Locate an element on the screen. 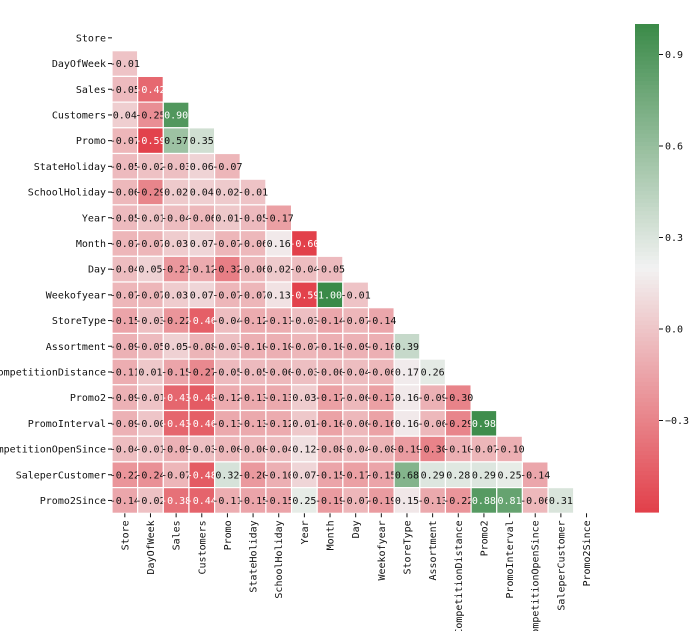  heatmap-cell-CompetitionOpenSince-Weekofyear is located at coordinates (381, 449).